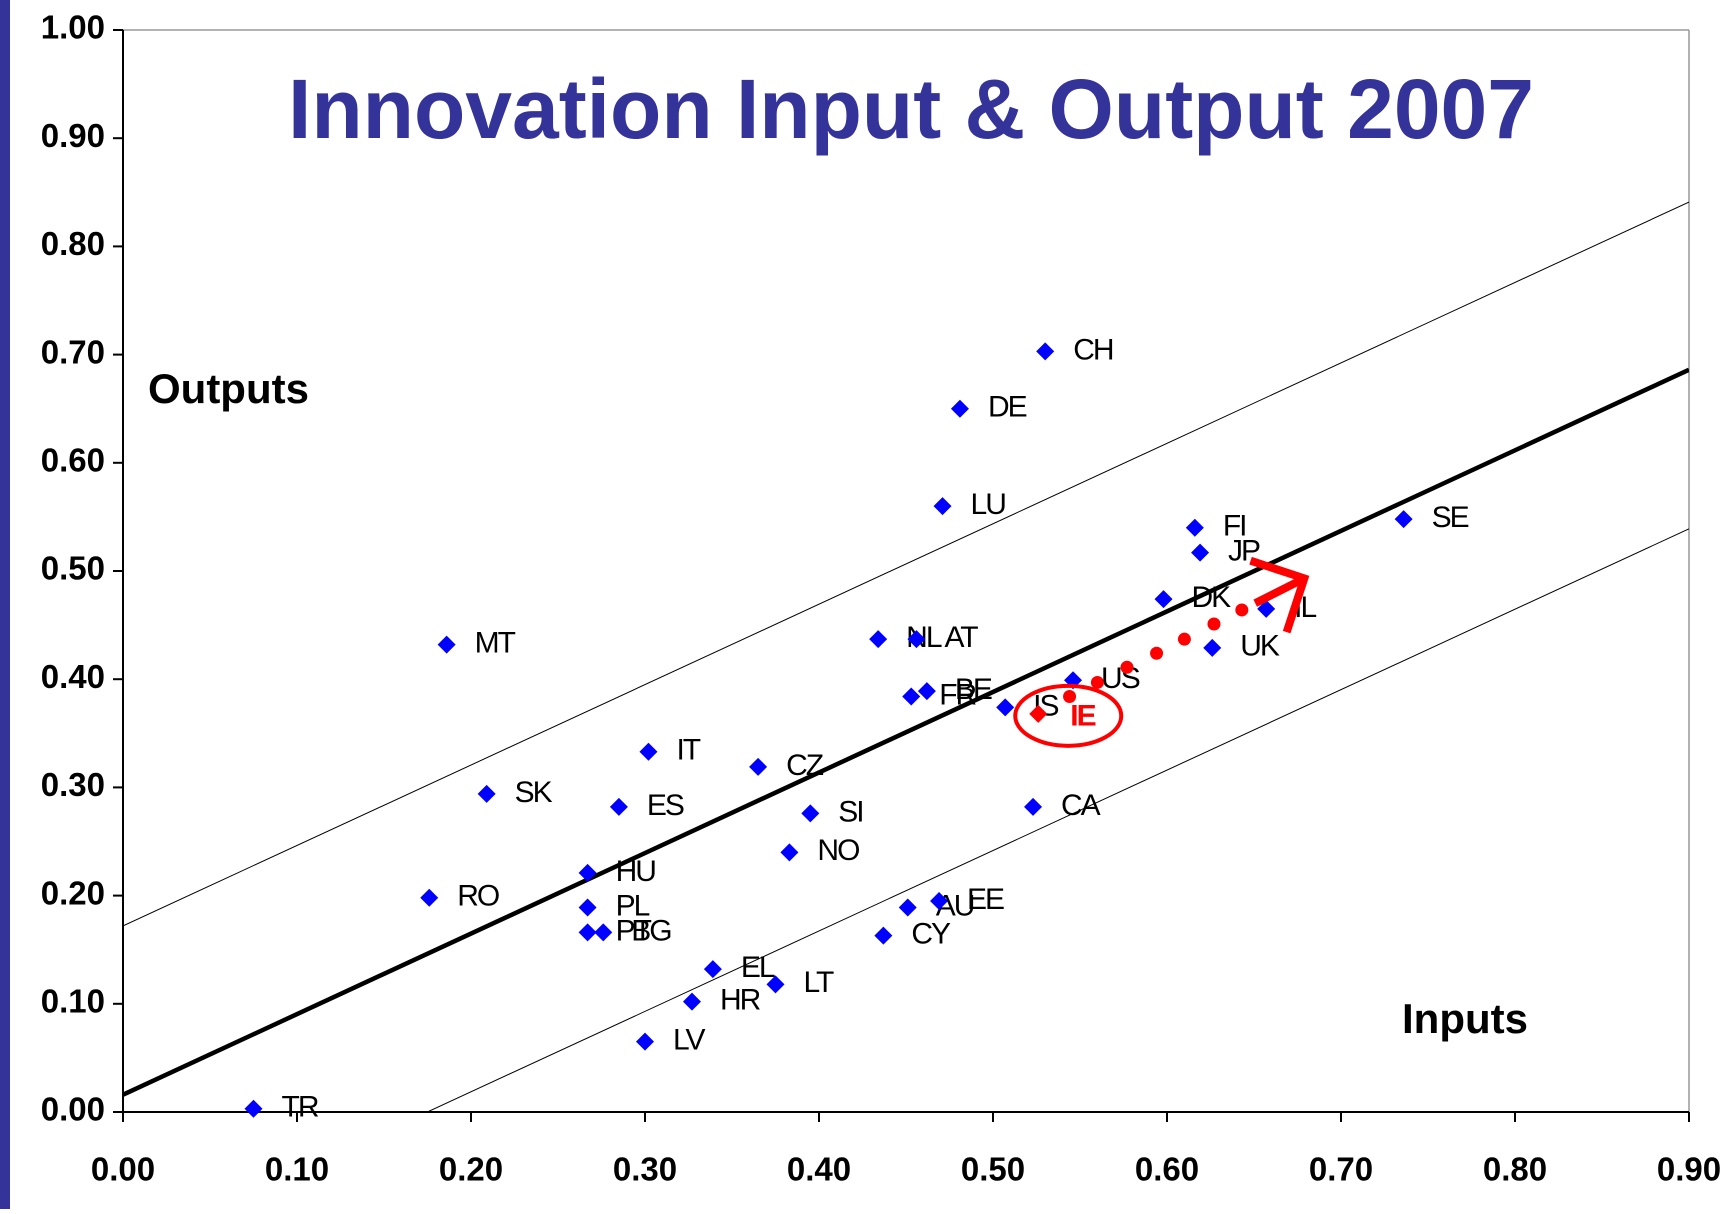 This screenshot has width=1733, height=1214. I want to click on point-label: SI, so click(850, 811).